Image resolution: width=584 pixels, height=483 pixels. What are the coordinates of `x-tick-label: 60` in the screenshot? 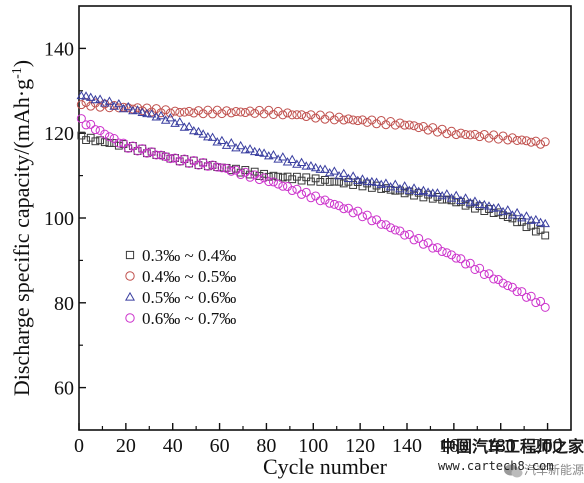 It's located at (220, 446).